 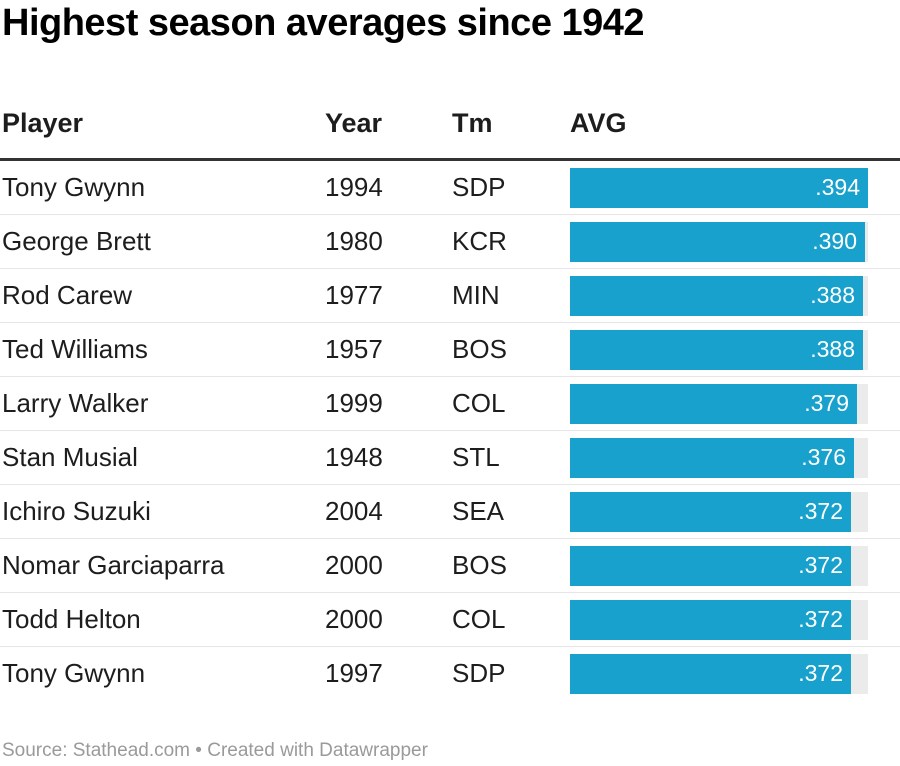 I want to click on team-cell: KCR, so click(x=479, y=241).